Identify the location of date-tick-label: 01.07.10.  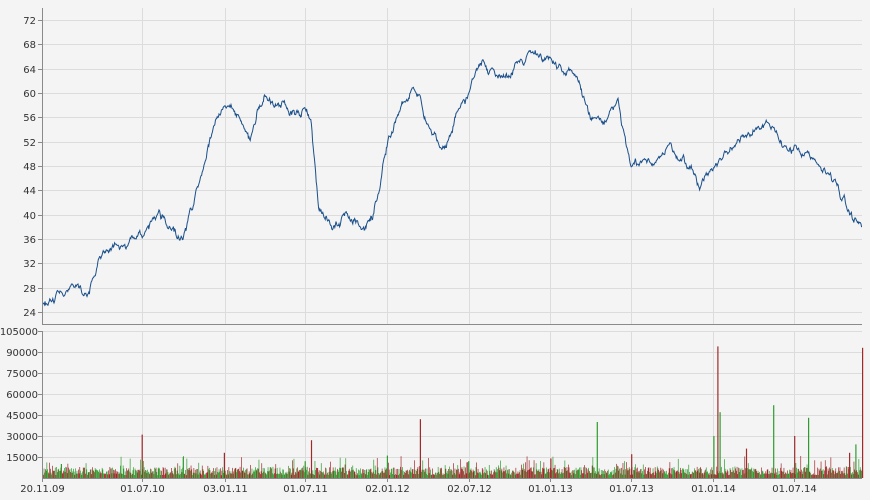
(142, 489).